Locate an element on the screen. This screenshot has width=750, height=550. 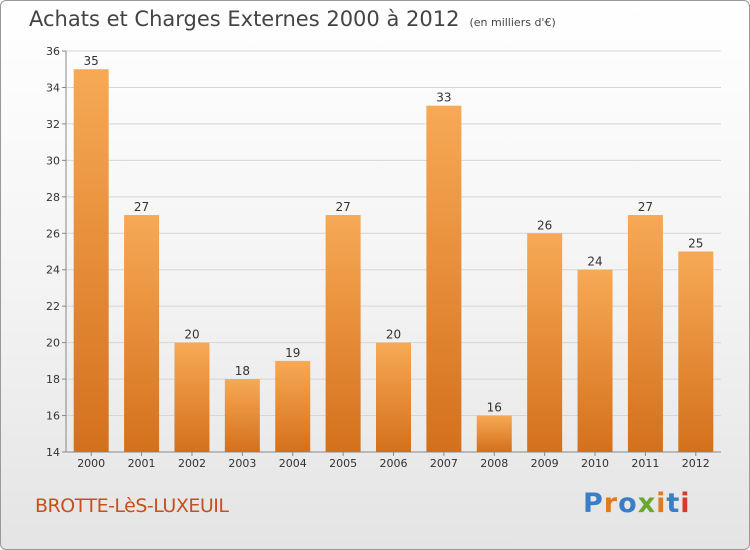
data-label: 24 is located at coordinates (594, 262).